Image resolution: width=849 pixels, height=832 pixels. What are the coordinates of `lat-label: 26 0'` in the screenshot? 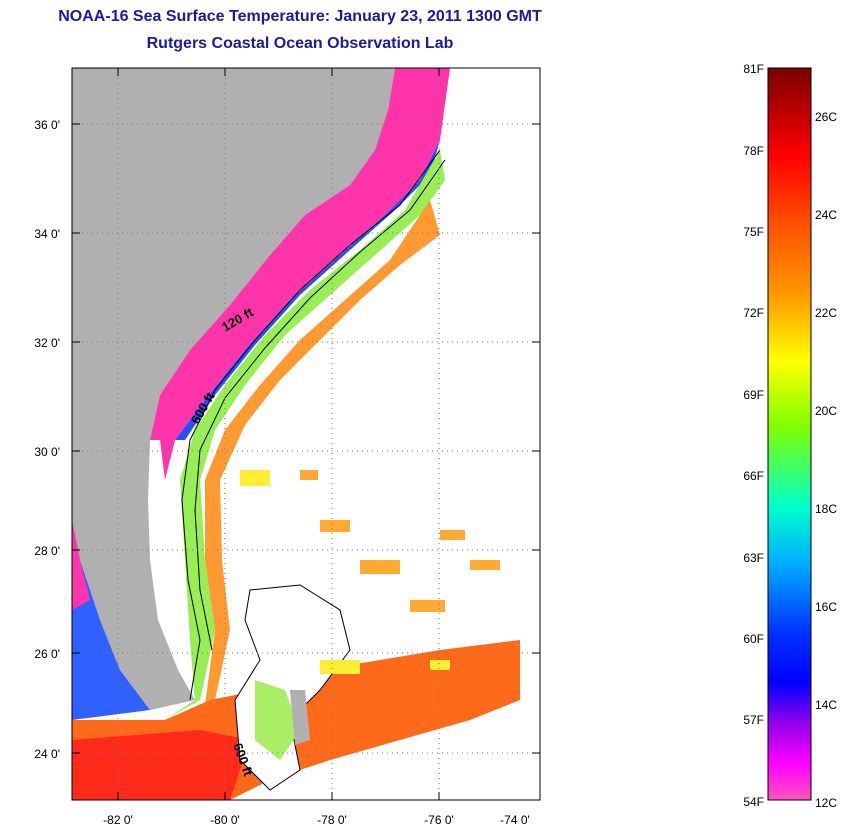 It's located at (47, 654).